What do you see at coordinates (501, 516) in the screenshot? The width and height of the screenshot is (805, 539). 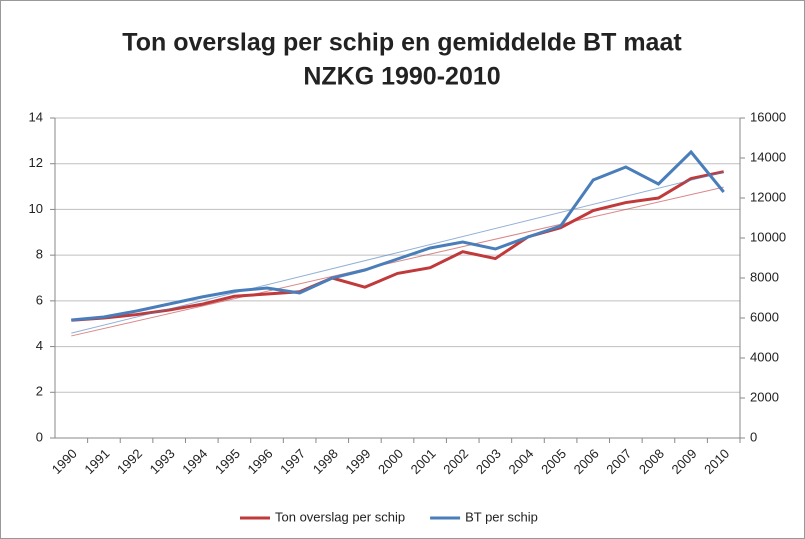 I see `legend-label: BT per schip` at bounding box center [501, 516].